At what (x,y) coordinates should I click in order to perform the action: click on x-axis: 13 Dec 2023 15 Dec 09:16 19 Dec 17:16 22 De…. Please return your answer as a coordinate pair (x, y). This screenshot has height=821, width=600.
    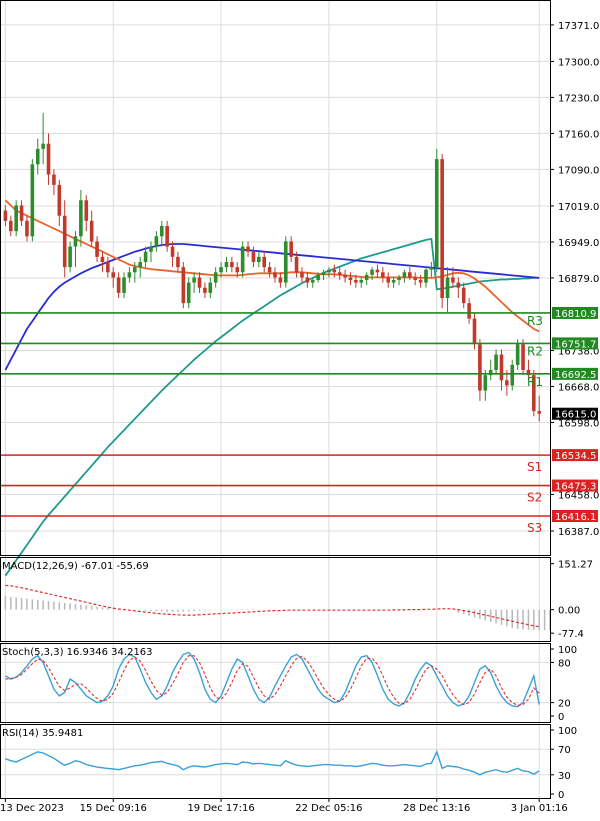
    Looking at the image, I should click on (284, 806).